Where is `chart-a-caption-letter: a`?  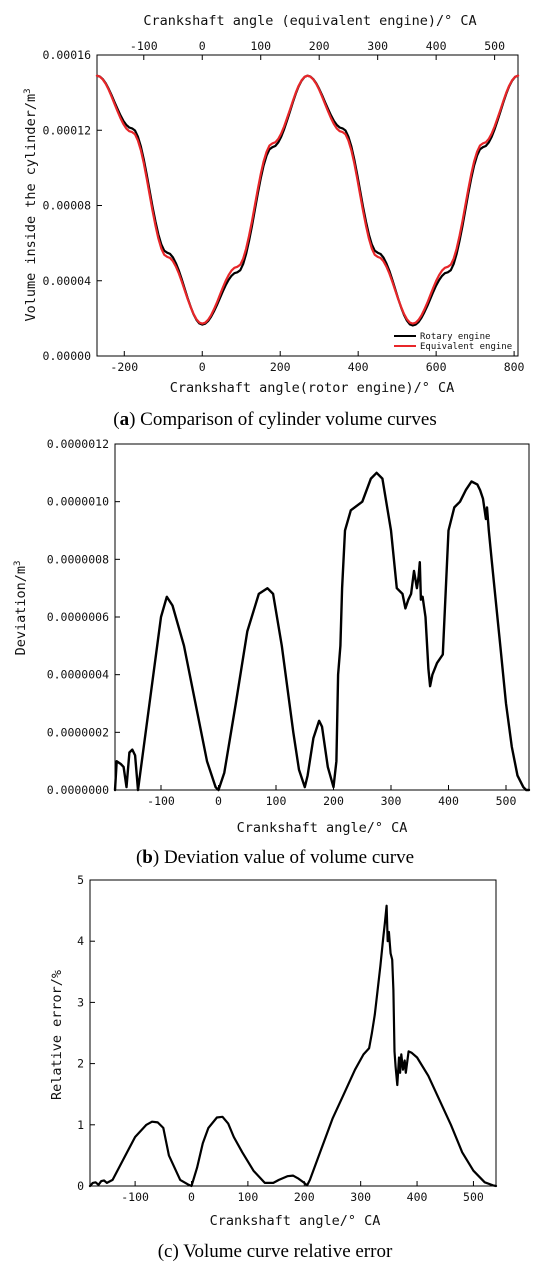 chart-a-caption-letter: a is located at coordinates (125, 419).